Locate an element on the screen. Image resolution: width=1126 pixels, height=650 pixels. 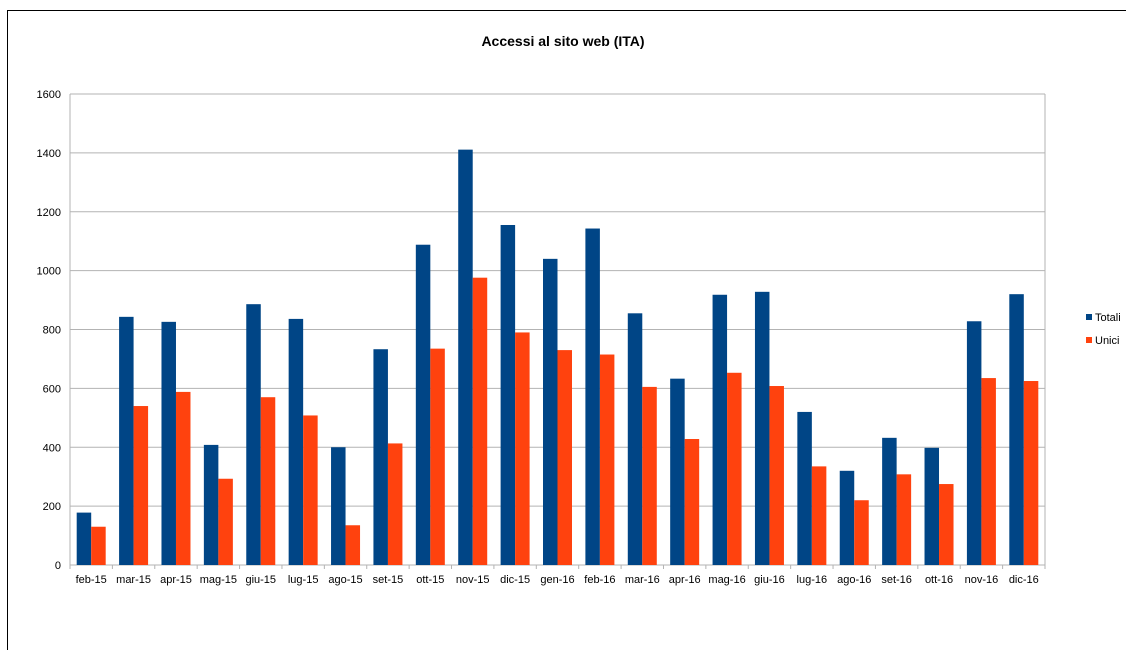
x-tick-label: feb-16 is located at coordinates (599, 580).